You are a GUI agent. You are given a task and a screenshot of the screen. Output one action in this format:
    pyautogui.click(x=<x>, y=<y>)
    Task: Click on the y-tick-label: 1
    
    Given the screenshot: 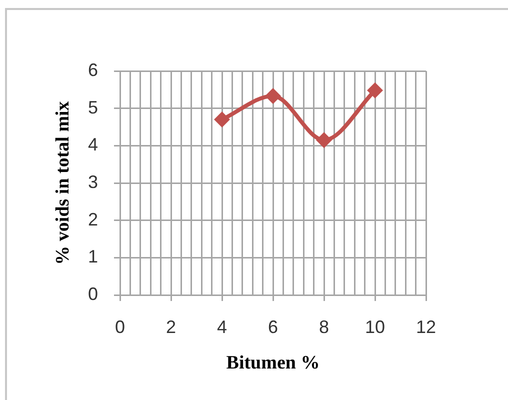 What is the action you would take?
    pyautogui.click(x=93, y=256)
    